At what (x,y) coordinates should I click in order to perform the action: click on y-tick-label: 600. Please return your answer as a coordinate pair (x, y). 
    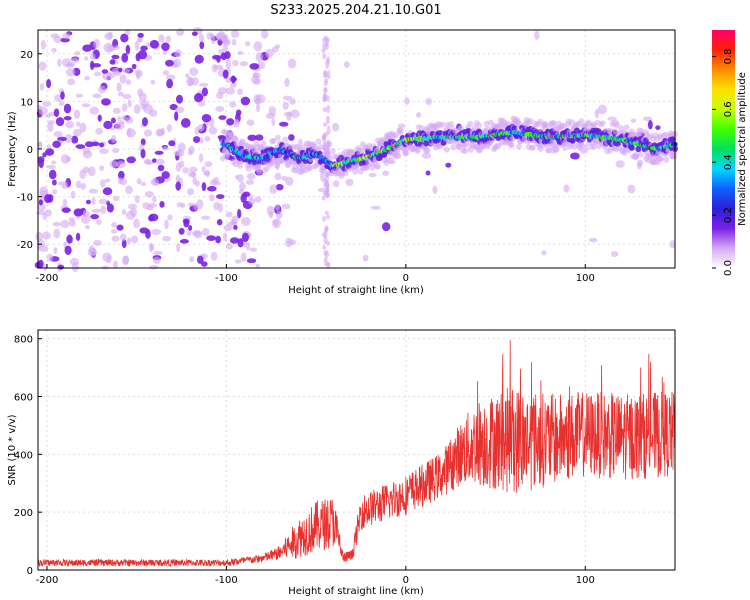
    Looking at the image, I should click on (23, 398).